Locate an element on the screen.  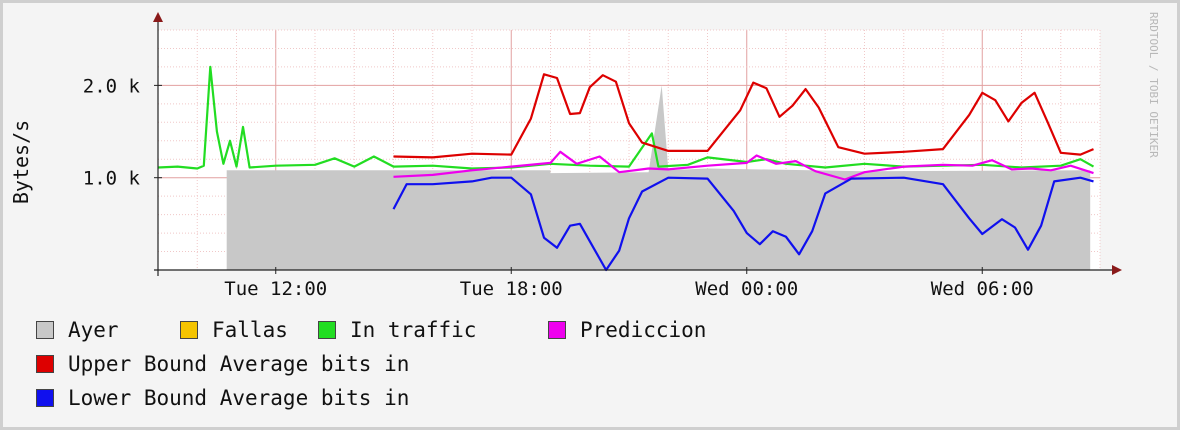
legend-label: Fallas is located at coordinates (250, 330).